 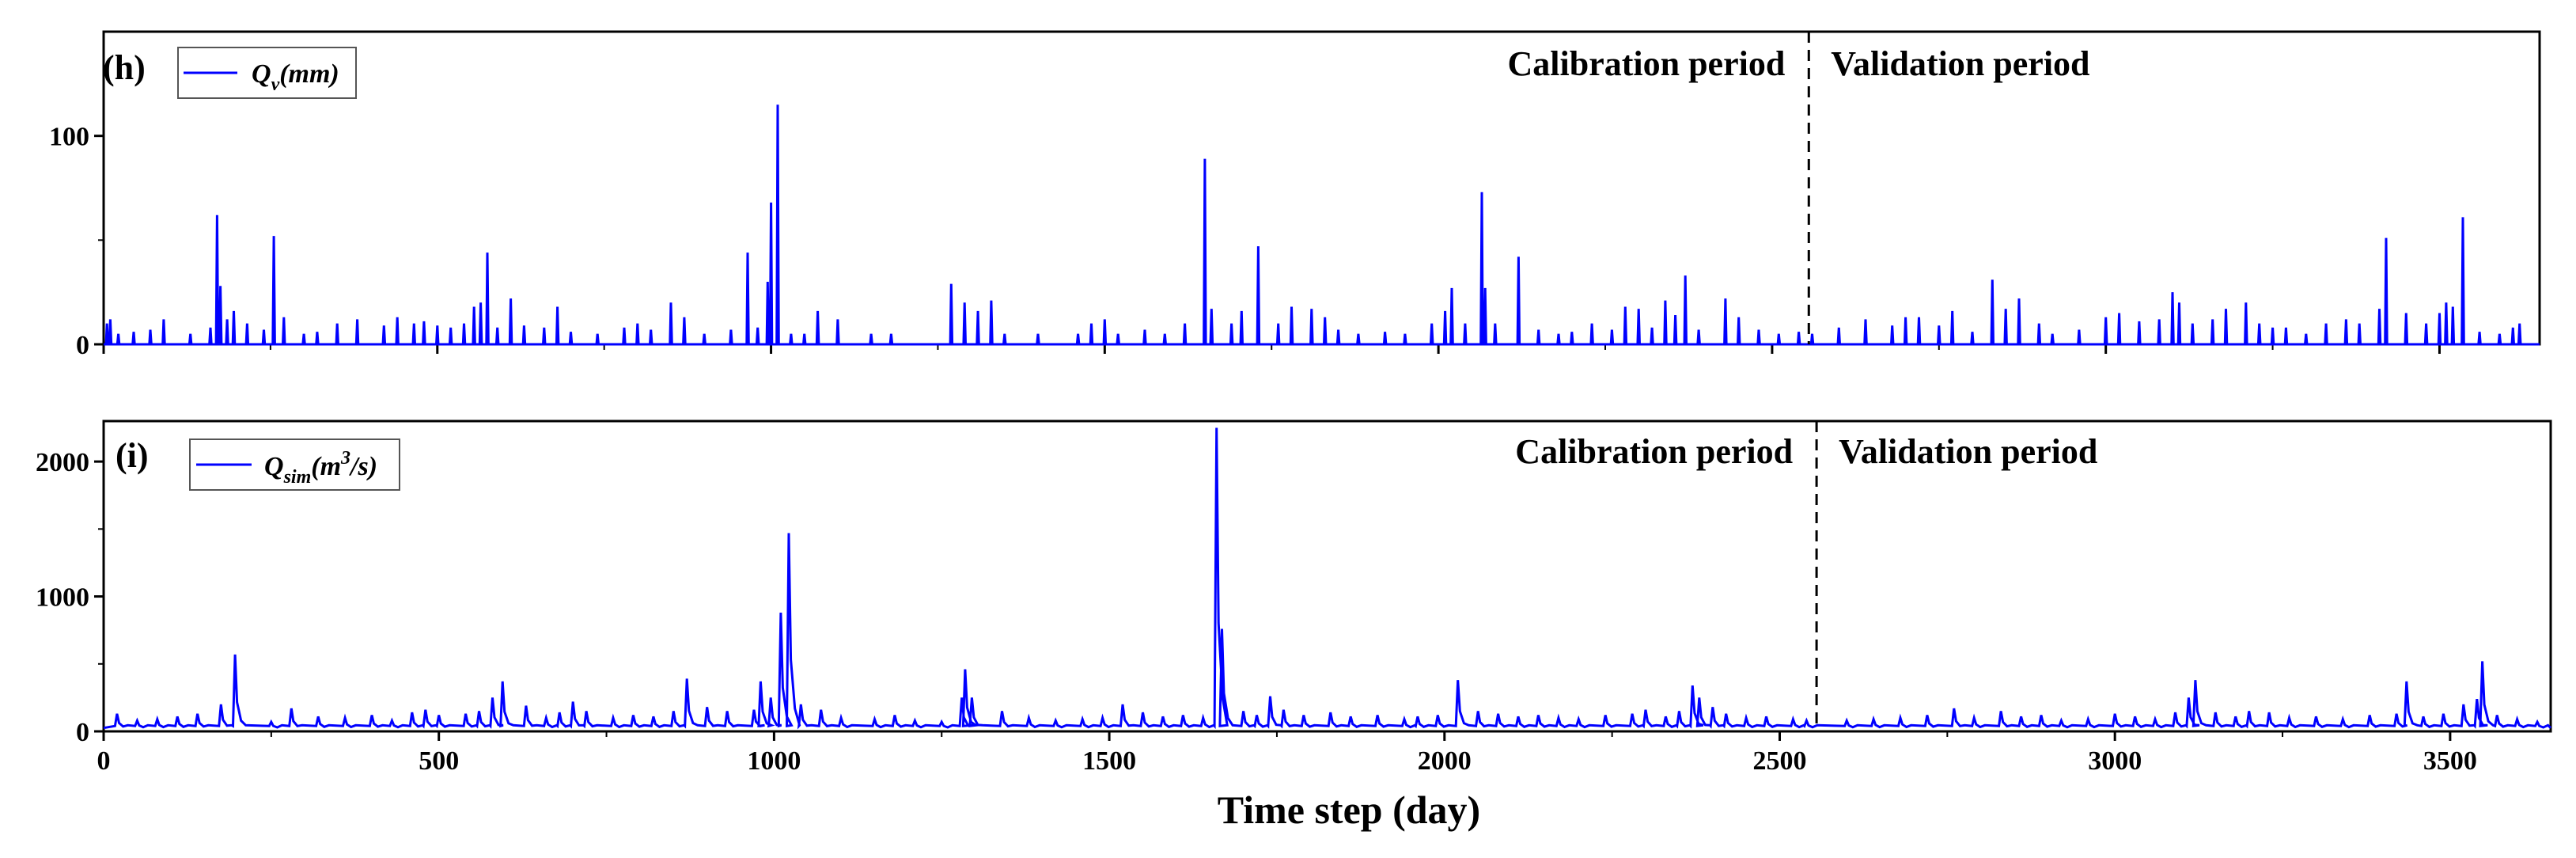 What do you see at coordinates (309, 74) in the screenshot?
I see `panel-h-legend-rest: (mm)` at bounding box center [309, 74].